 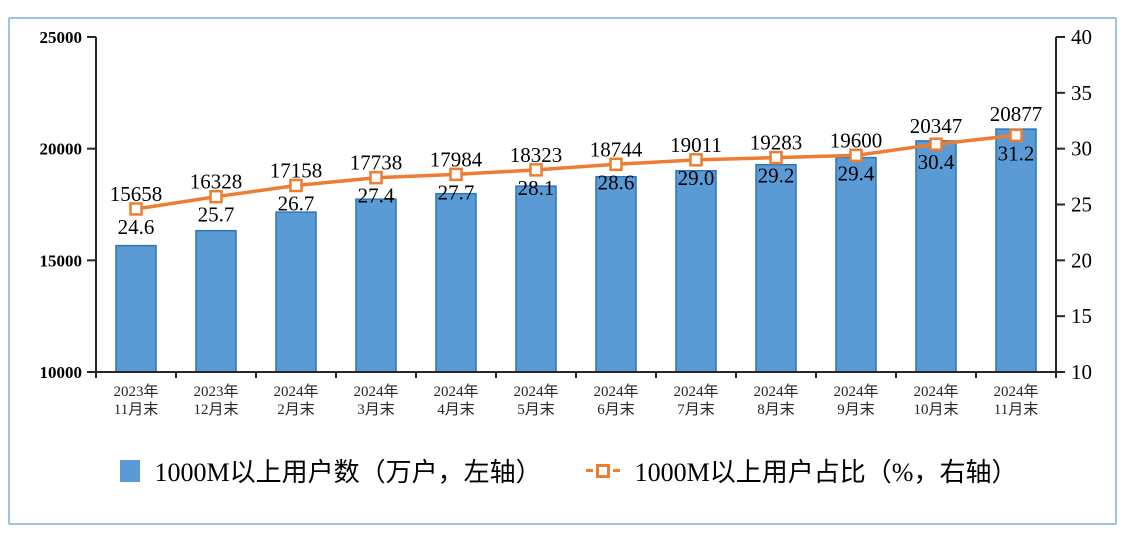 I want to click on right-axis-tick-label: 15, so click(x=1081, y=316).